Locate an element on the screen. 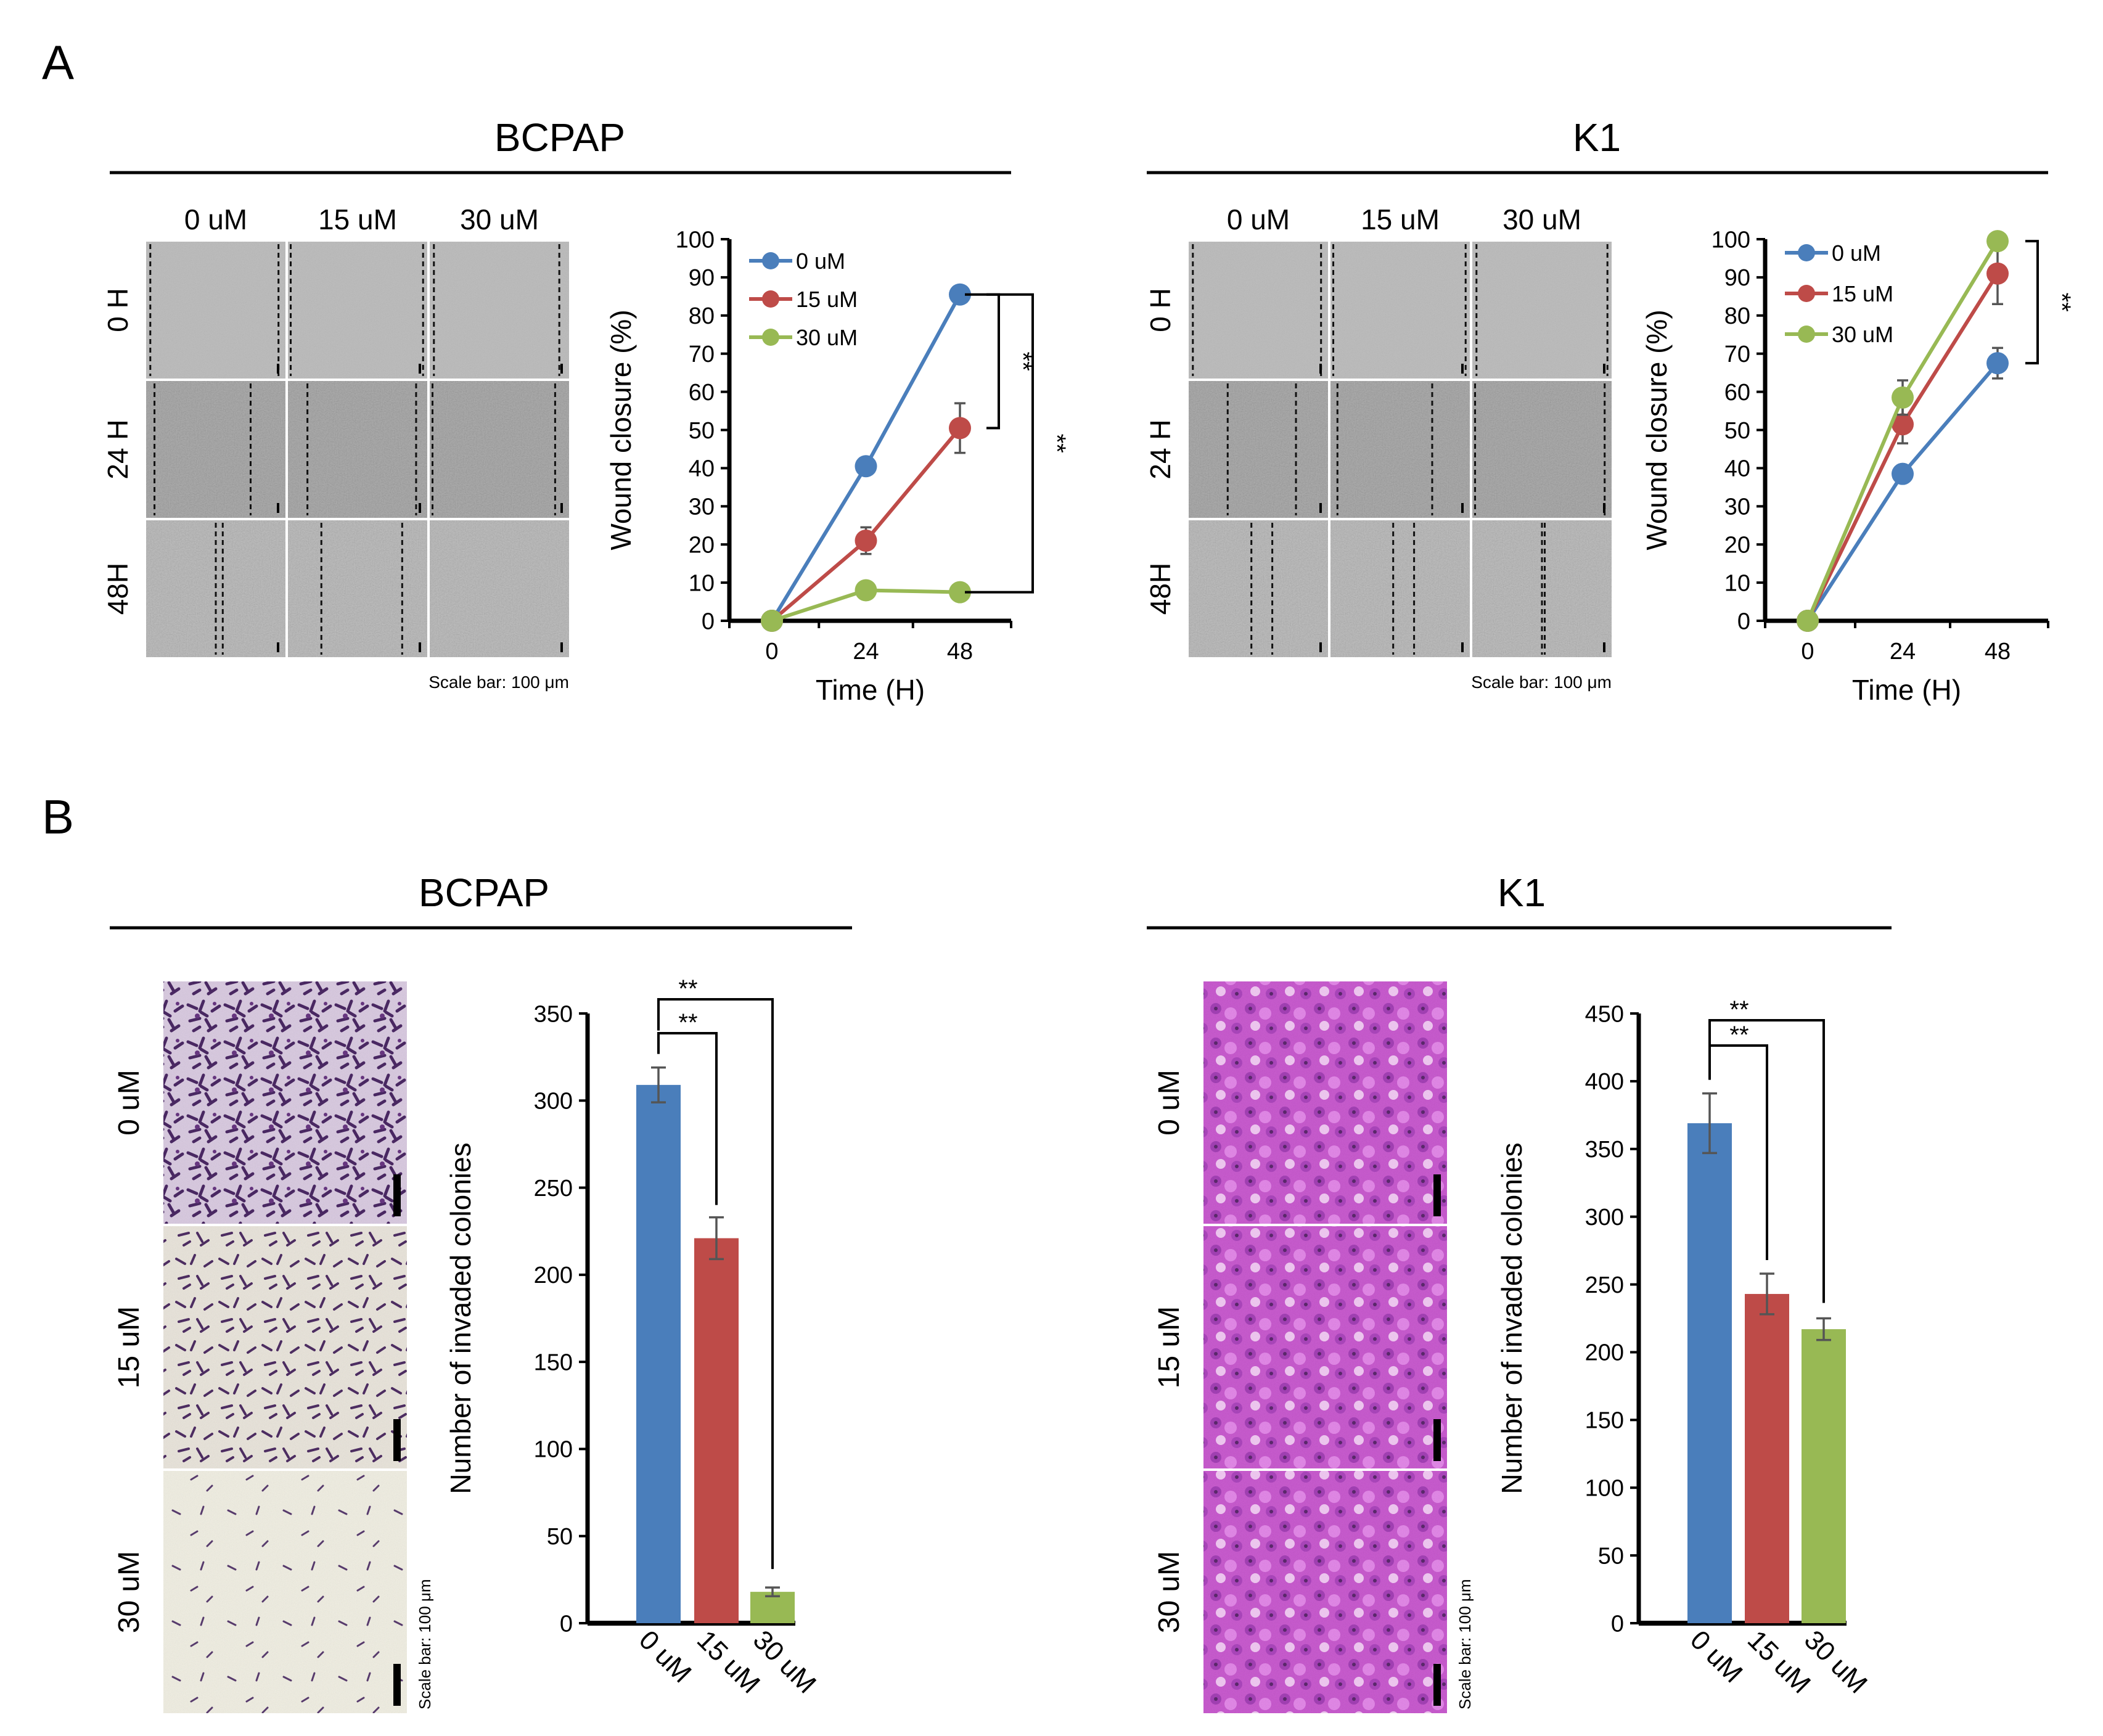  b-bcpap-x-tick-label: 0 uM is located at coordinates (665, 1656).